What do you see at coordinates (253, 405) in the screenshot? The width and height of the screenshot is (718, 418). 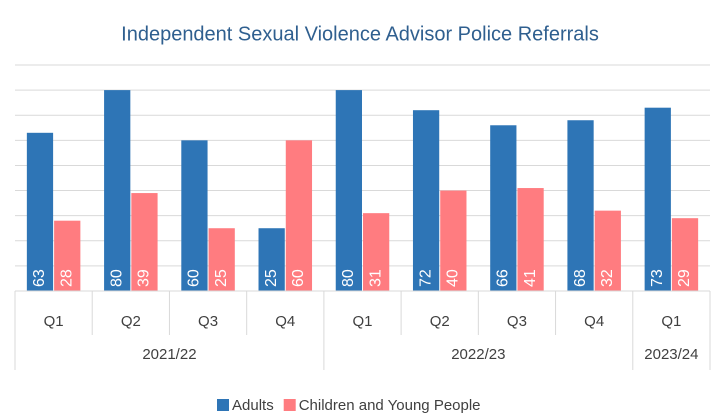 I see `legend-label: Adults` at bounding box center [253, 405].